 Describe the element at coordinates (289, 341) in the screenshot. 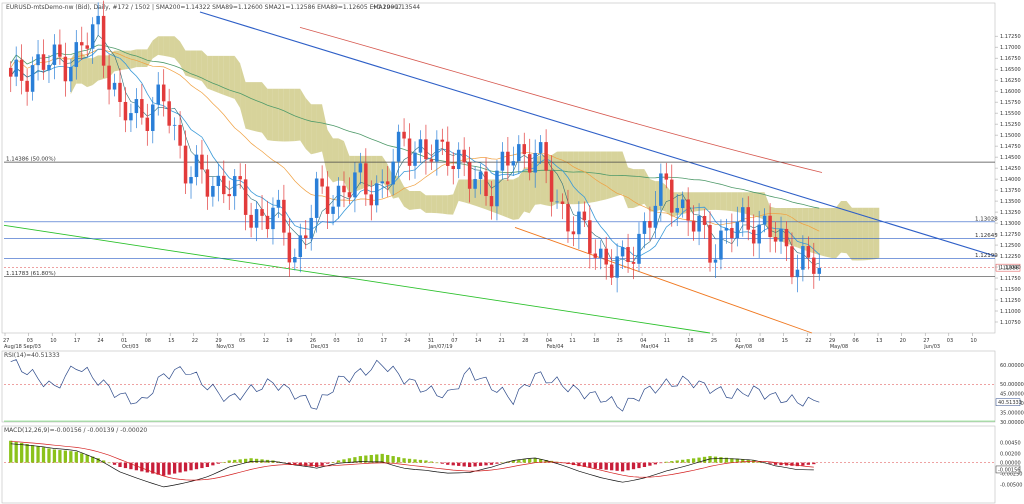

I see `x-tick-label: 19` at that location.